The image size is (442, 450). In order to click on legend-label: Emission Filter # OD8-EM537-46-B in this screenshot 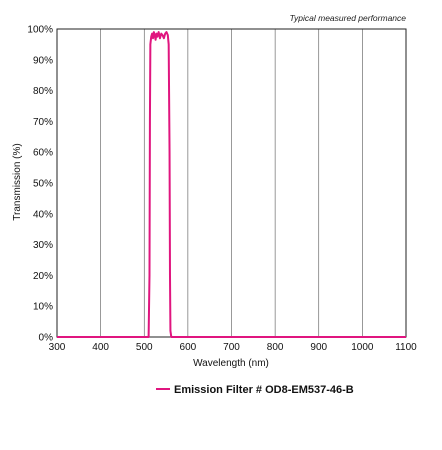, I will do `click(264, 390)`.